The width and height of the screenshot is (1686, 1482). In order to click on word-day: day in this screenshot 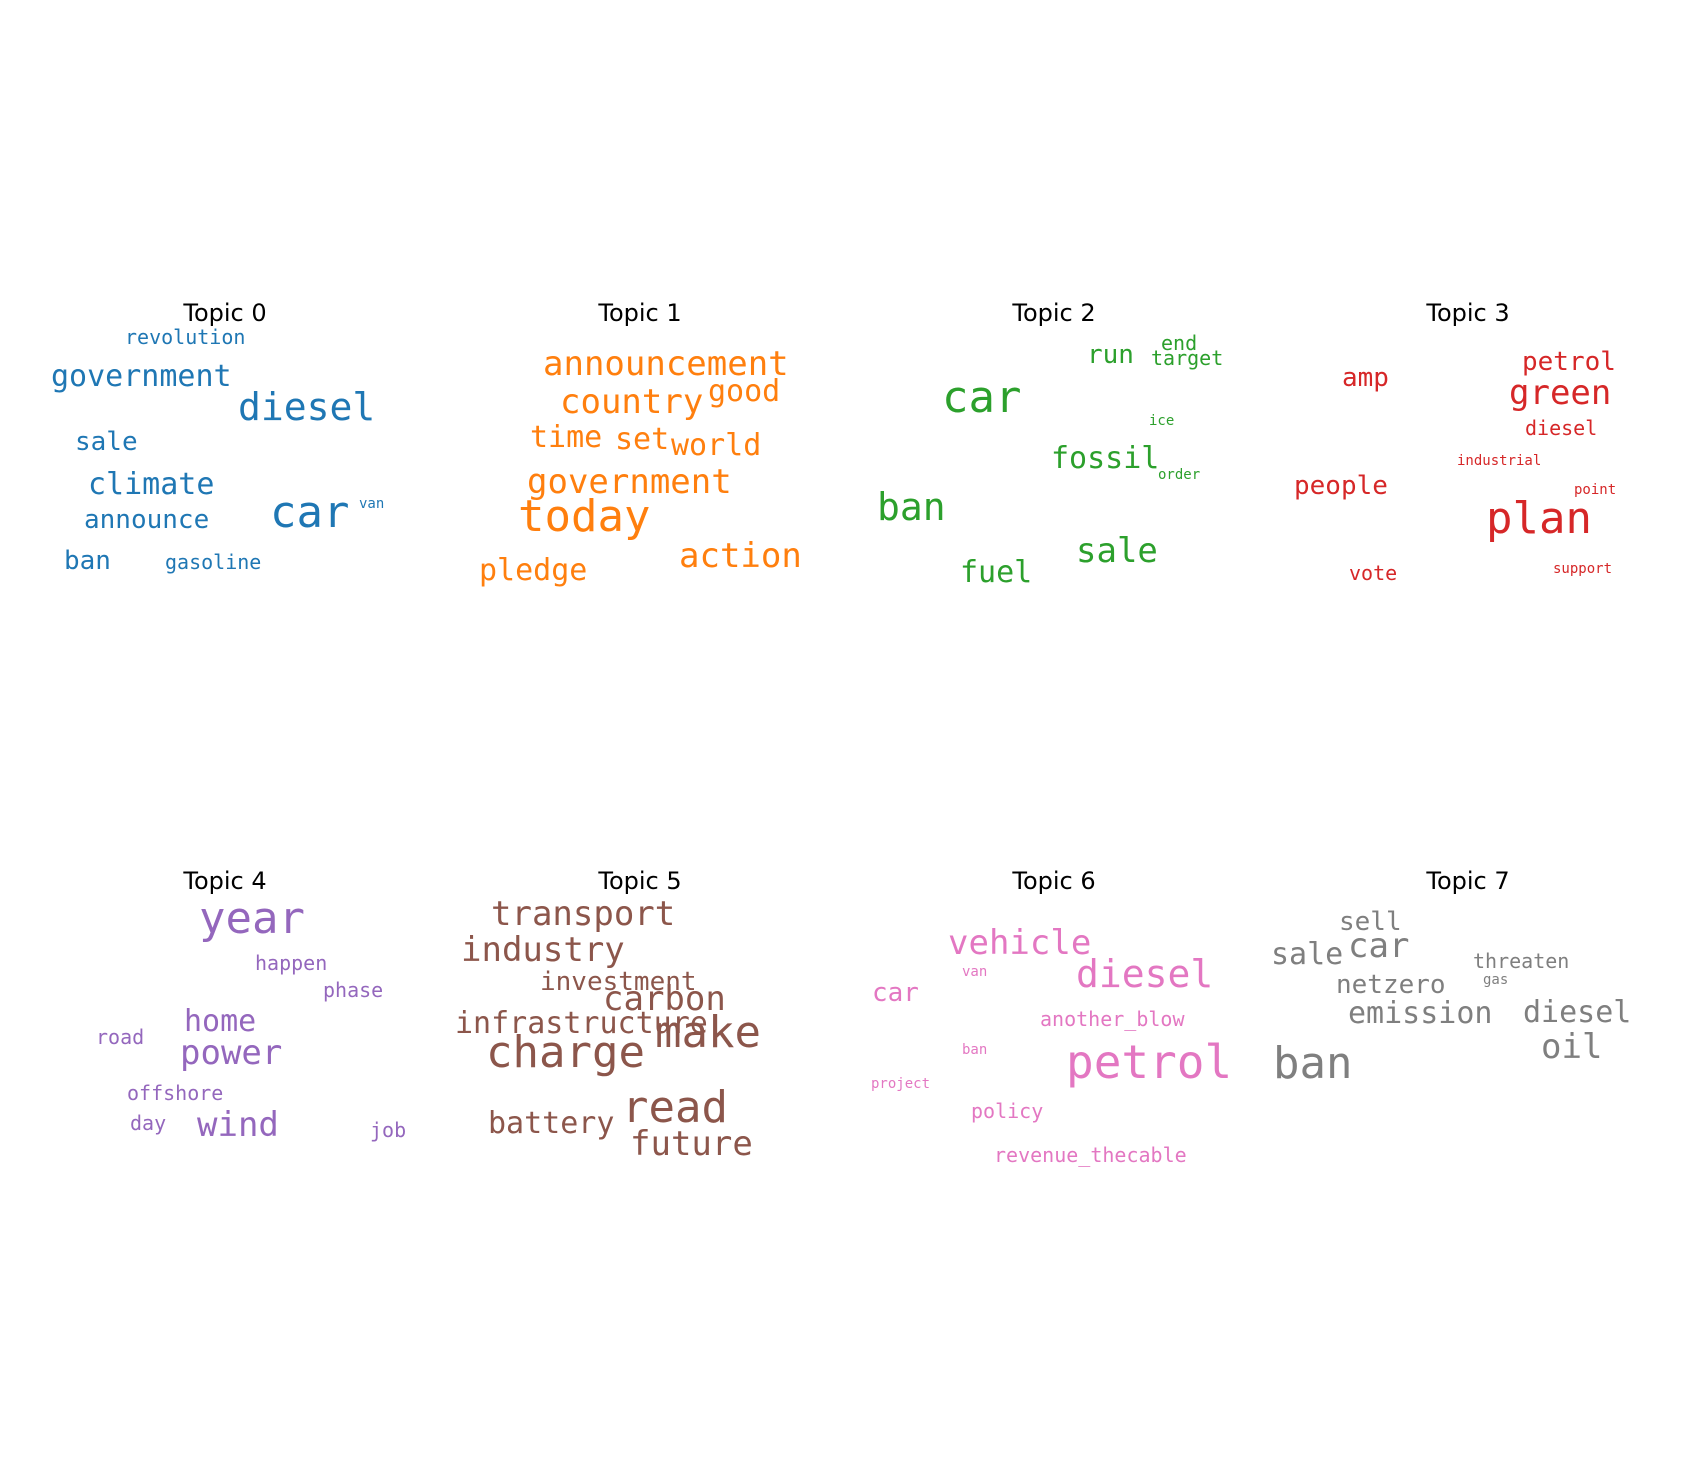, I will do `click(148, 1123)`.